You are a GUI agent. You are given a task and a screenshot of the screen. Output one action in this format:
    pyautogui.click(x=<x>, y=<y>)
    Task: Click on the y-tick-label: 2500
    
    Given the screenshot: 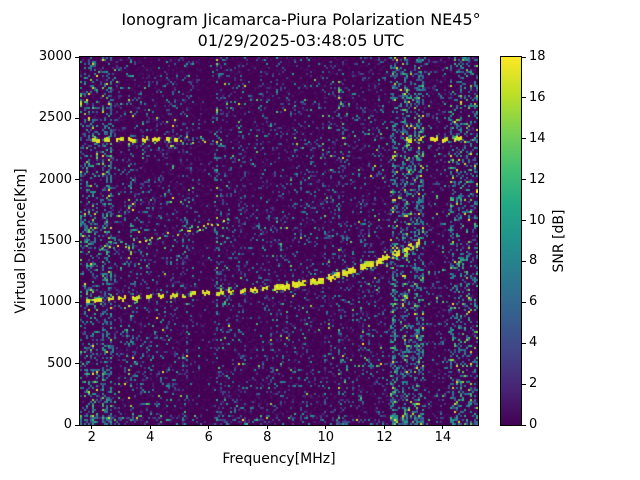 What is the action you would take?
    pyautogui.click(x=55, y=118)
    